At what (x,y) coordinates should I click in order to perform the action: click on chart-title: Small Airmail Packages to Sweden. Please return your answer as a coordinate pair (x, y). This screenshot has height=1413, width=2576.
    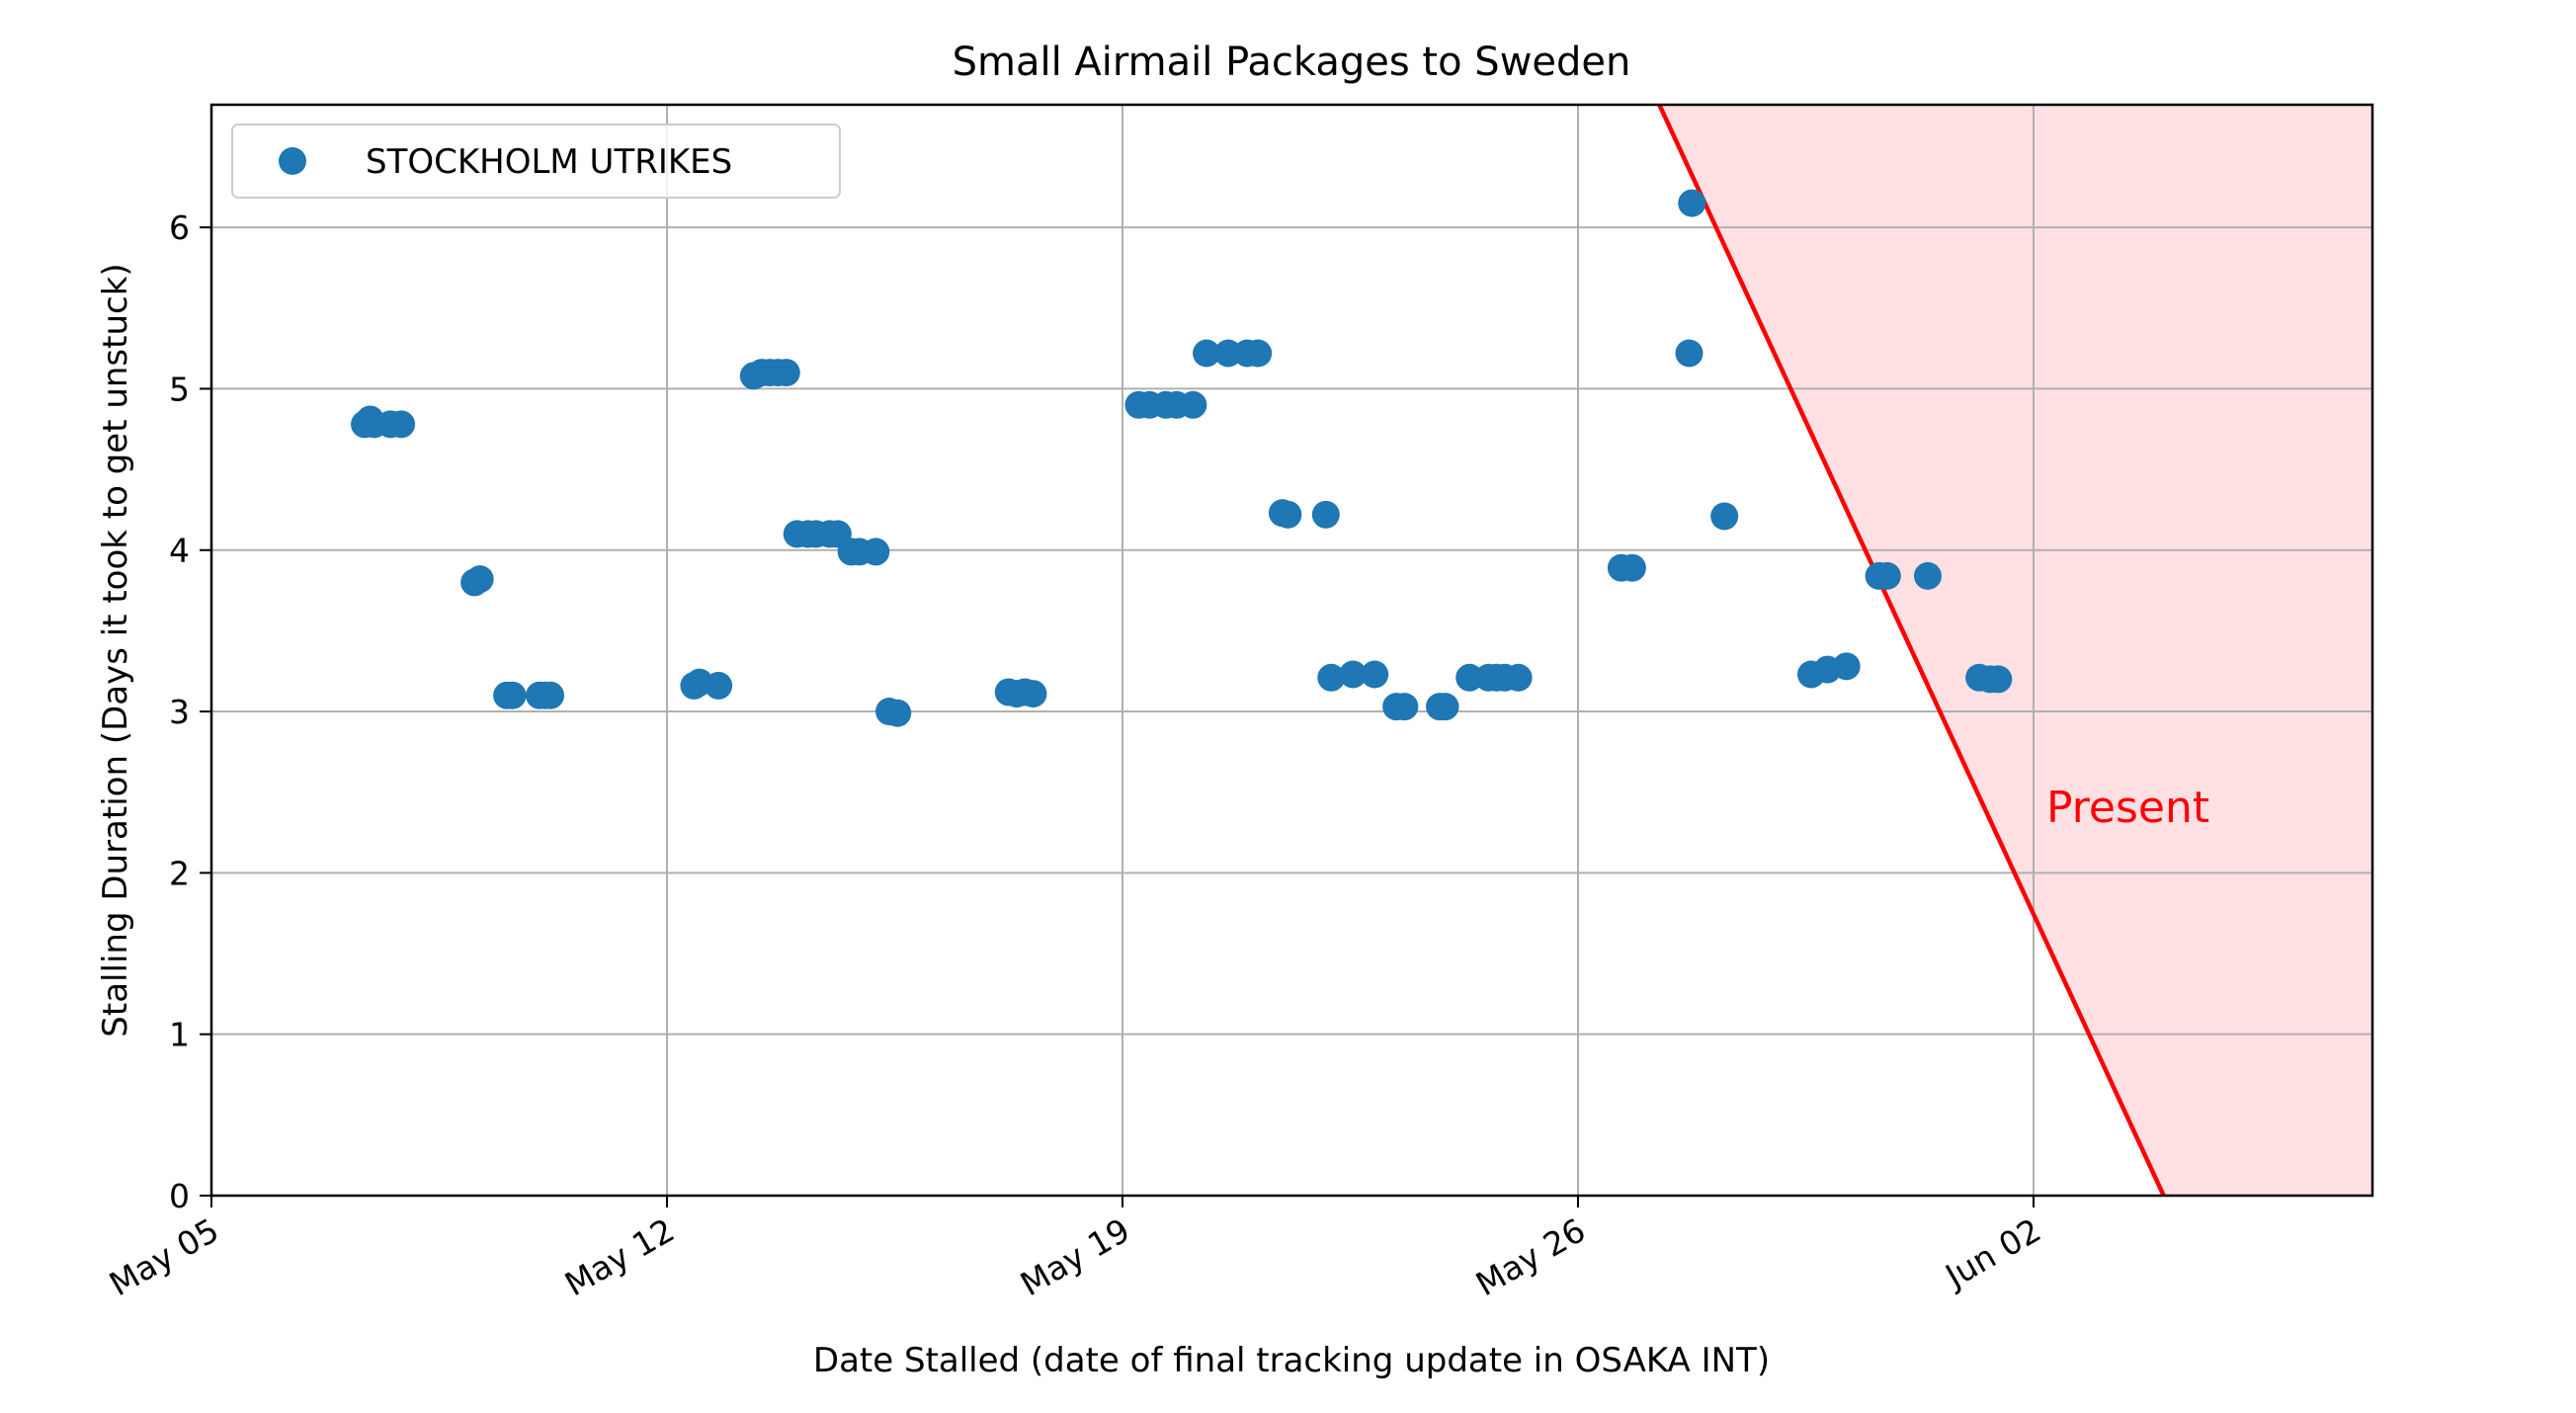
    Looking at the image, I should click on (1292, 62).